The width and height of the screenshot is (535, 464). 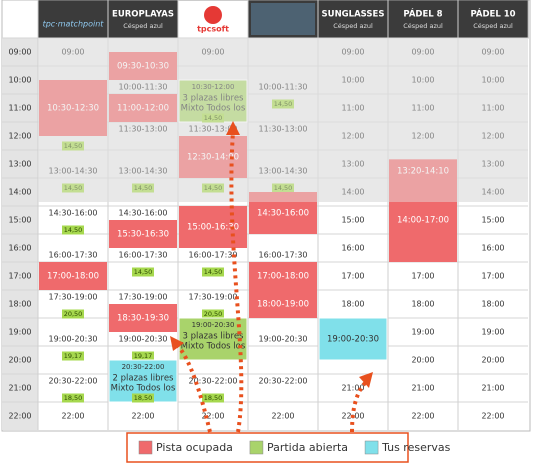 What do you see at coordinates (144, 379) in the screenshot?
I see `slot-info: 2 plazas libres` at bounding box center [144, 379].